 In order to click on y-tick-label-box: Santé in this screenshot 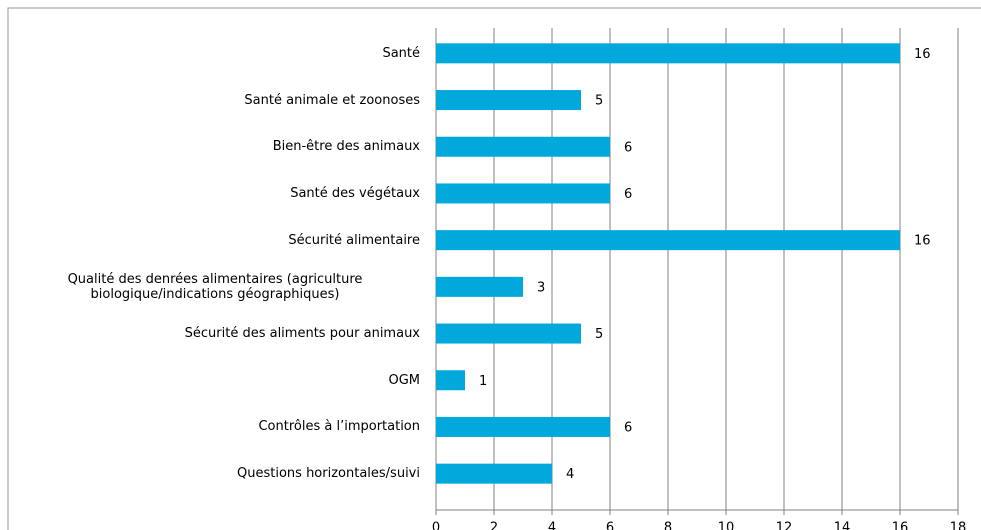, I will do `click(215, 53)`.